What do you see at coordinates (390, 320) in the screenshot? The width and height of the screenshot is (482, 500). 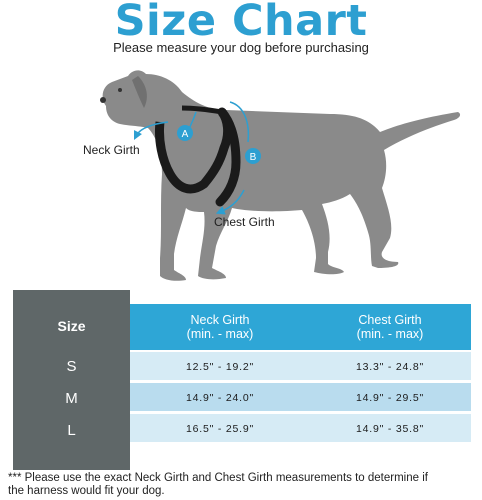 I see `chest-header-line1: Chest Girth` at bounding box center [390, 320].